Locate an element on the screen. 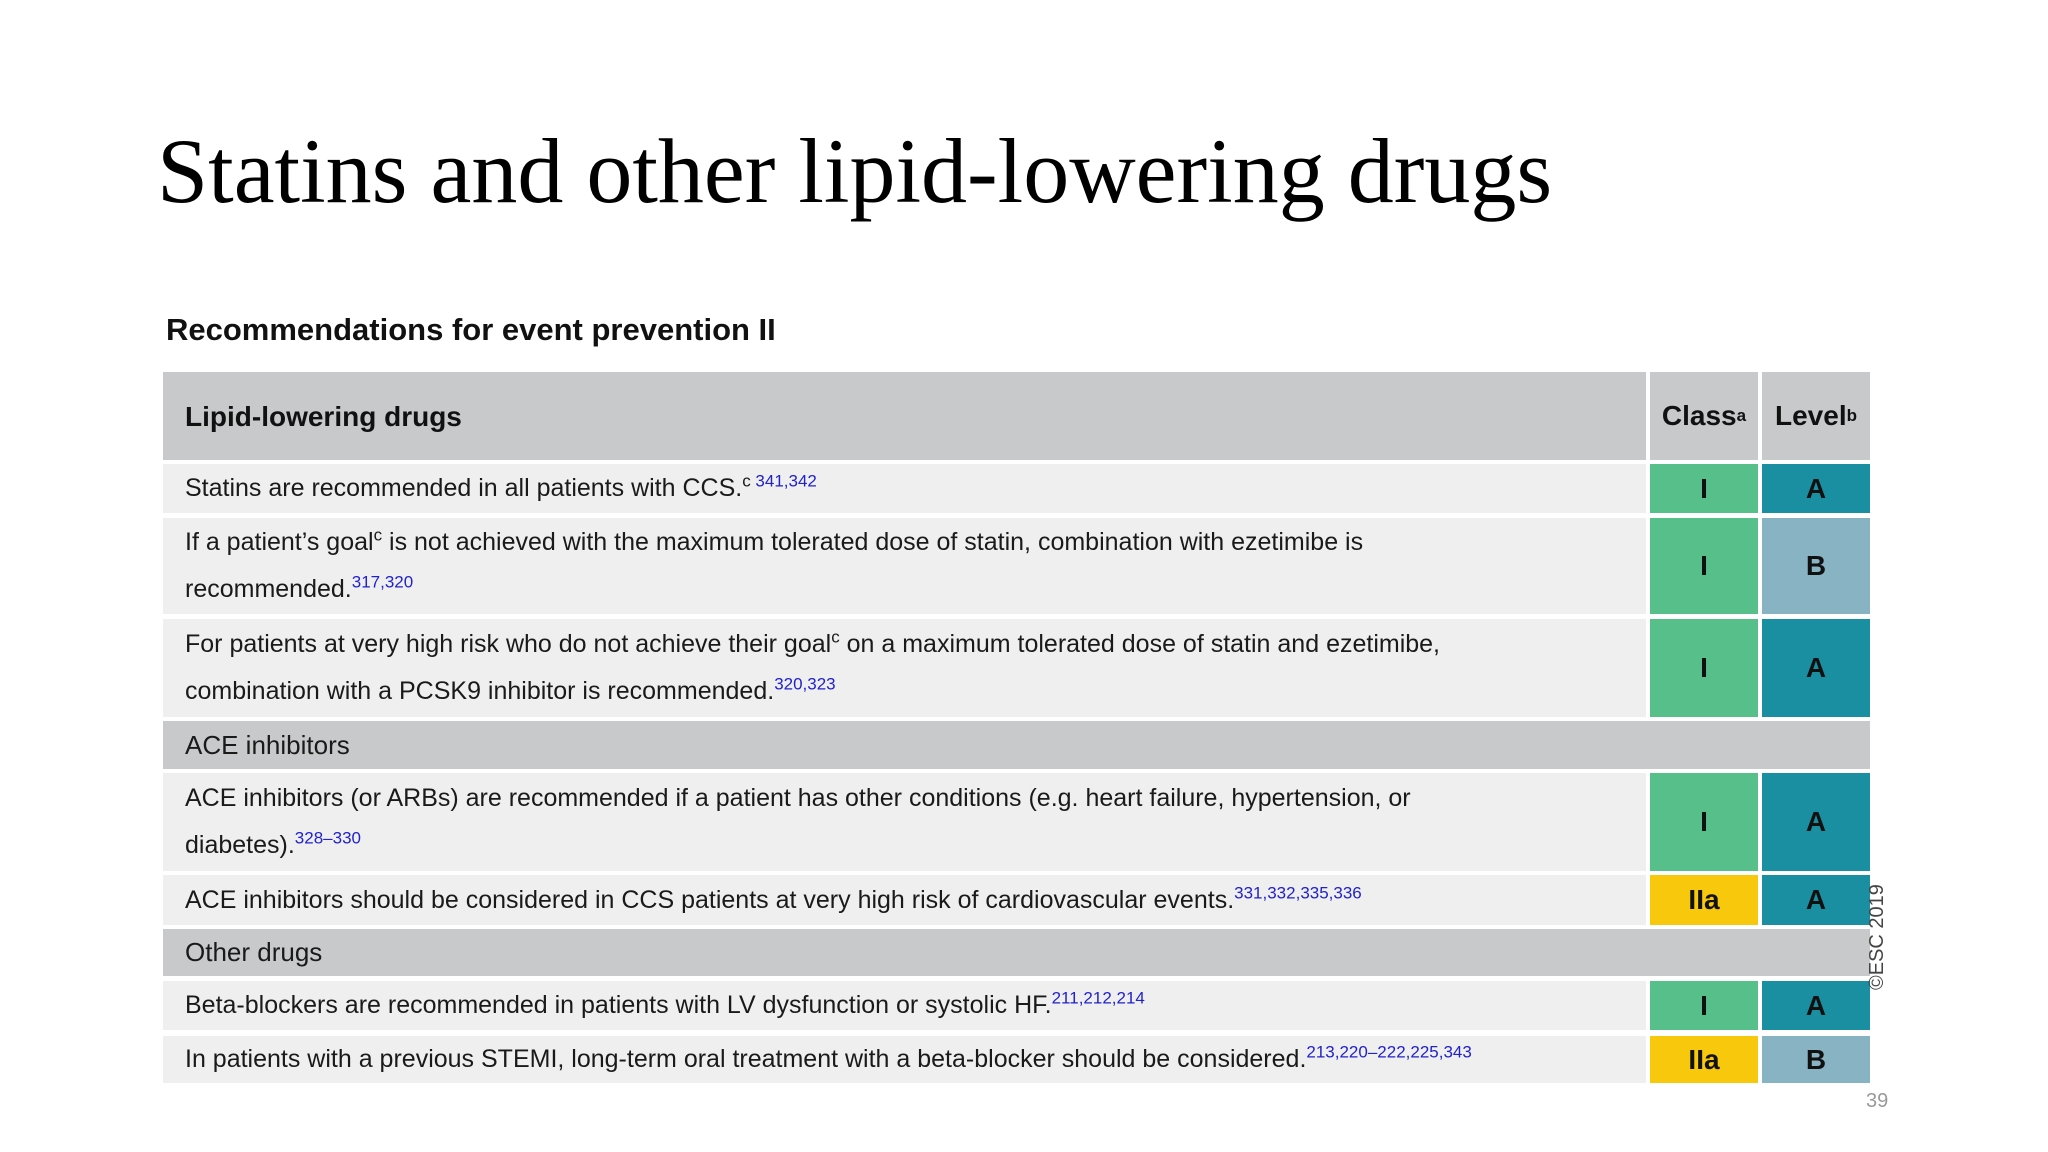  header-level: Level b is located at coordinates (1816, 416).